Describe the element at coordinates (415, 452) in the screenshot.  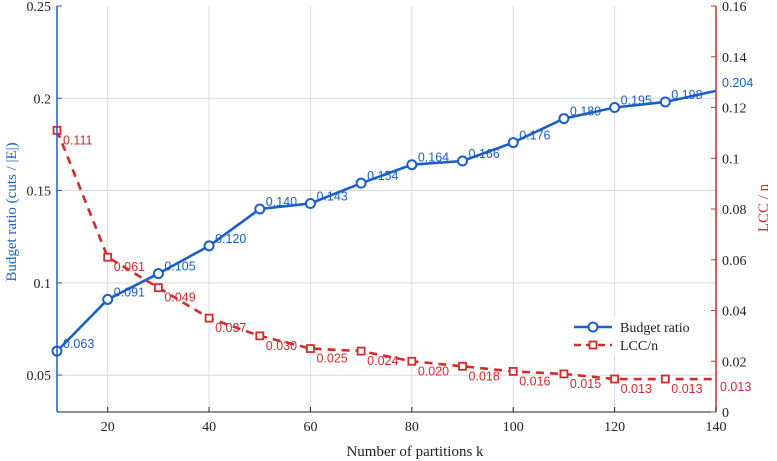
I see `x-axis-title: Number of partitions k` at that location.